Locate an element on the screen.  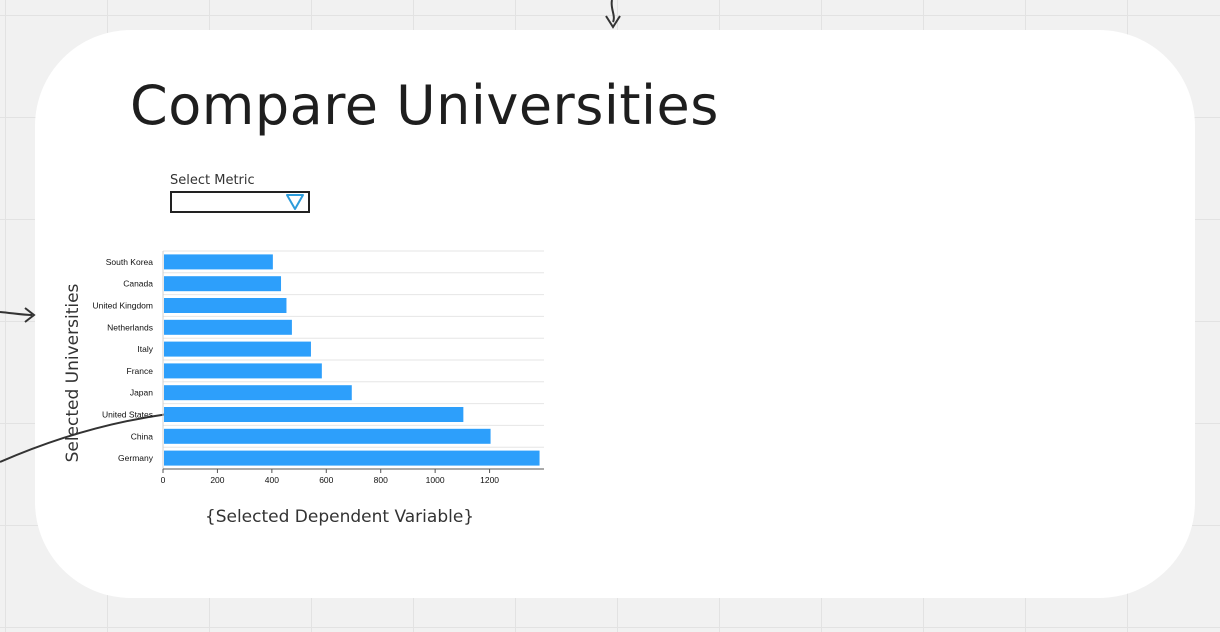
metric-select-label: Select Metric is located at coordinates (212, 180).